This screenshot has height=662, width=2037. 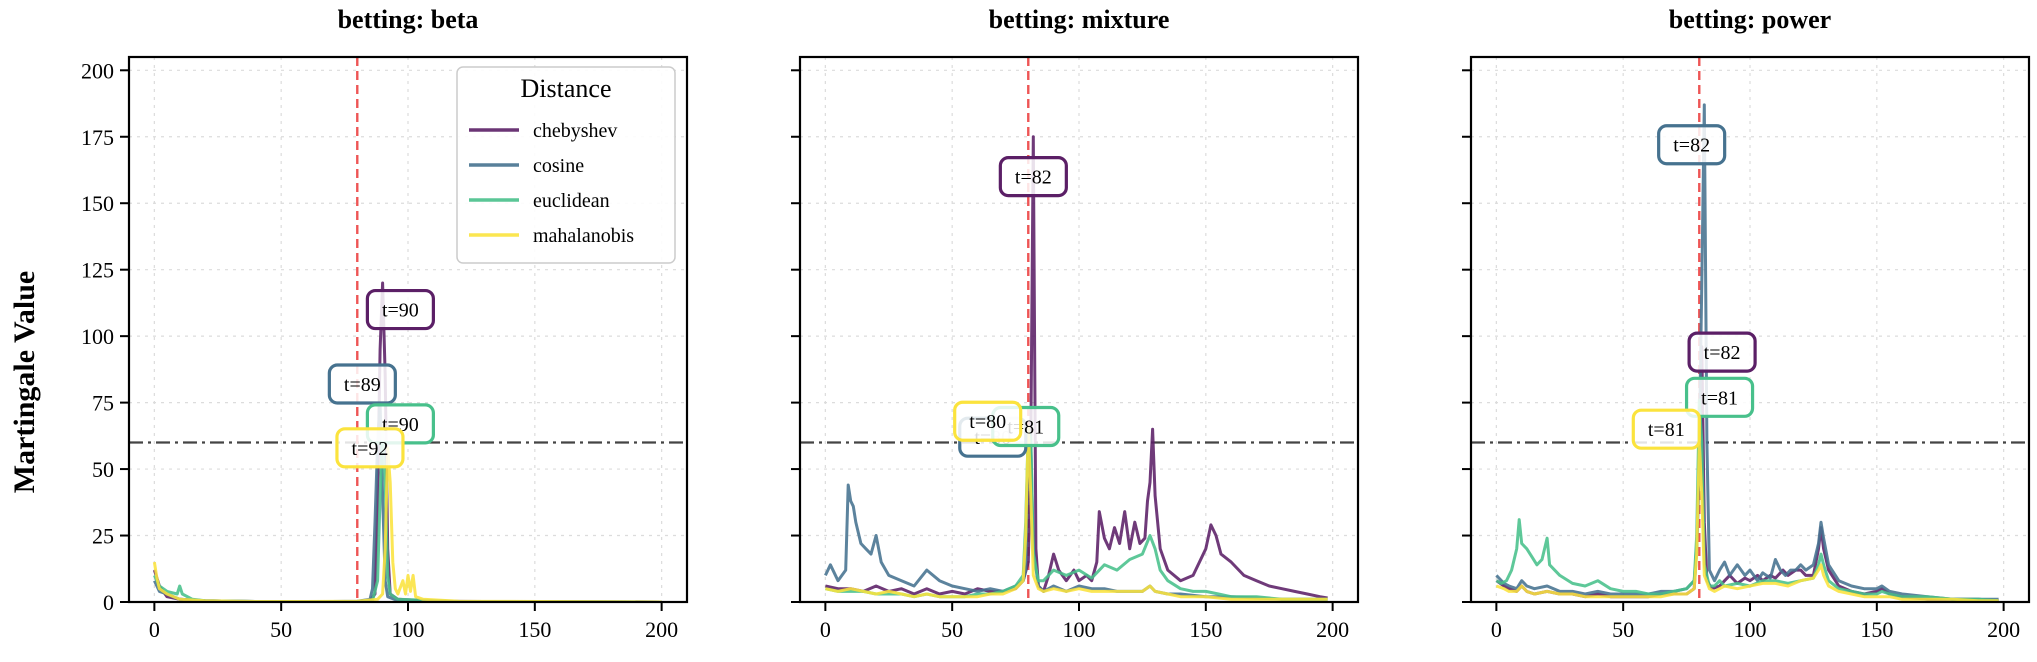 I want to click on y-tick-label: 25, so click(x=103, y=536).